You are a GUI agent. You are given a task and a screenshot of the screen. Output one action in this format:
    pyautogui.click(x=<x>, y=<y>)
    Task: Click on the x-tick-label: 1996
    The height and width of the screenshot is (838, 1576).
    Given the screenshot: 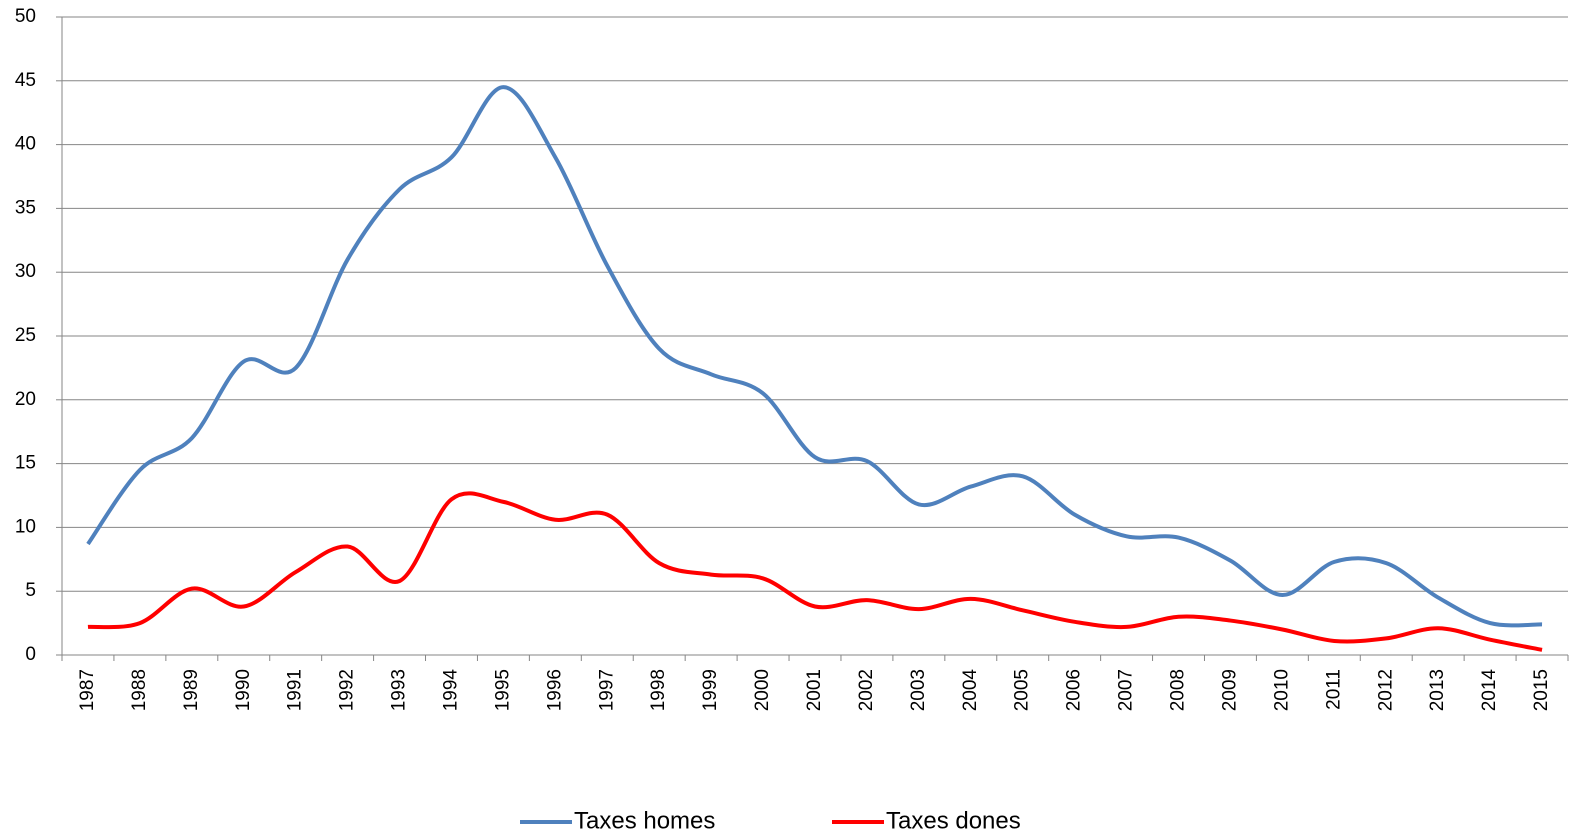 What is the action you would take?
    pyautogui.click(x=554, y=690)
    